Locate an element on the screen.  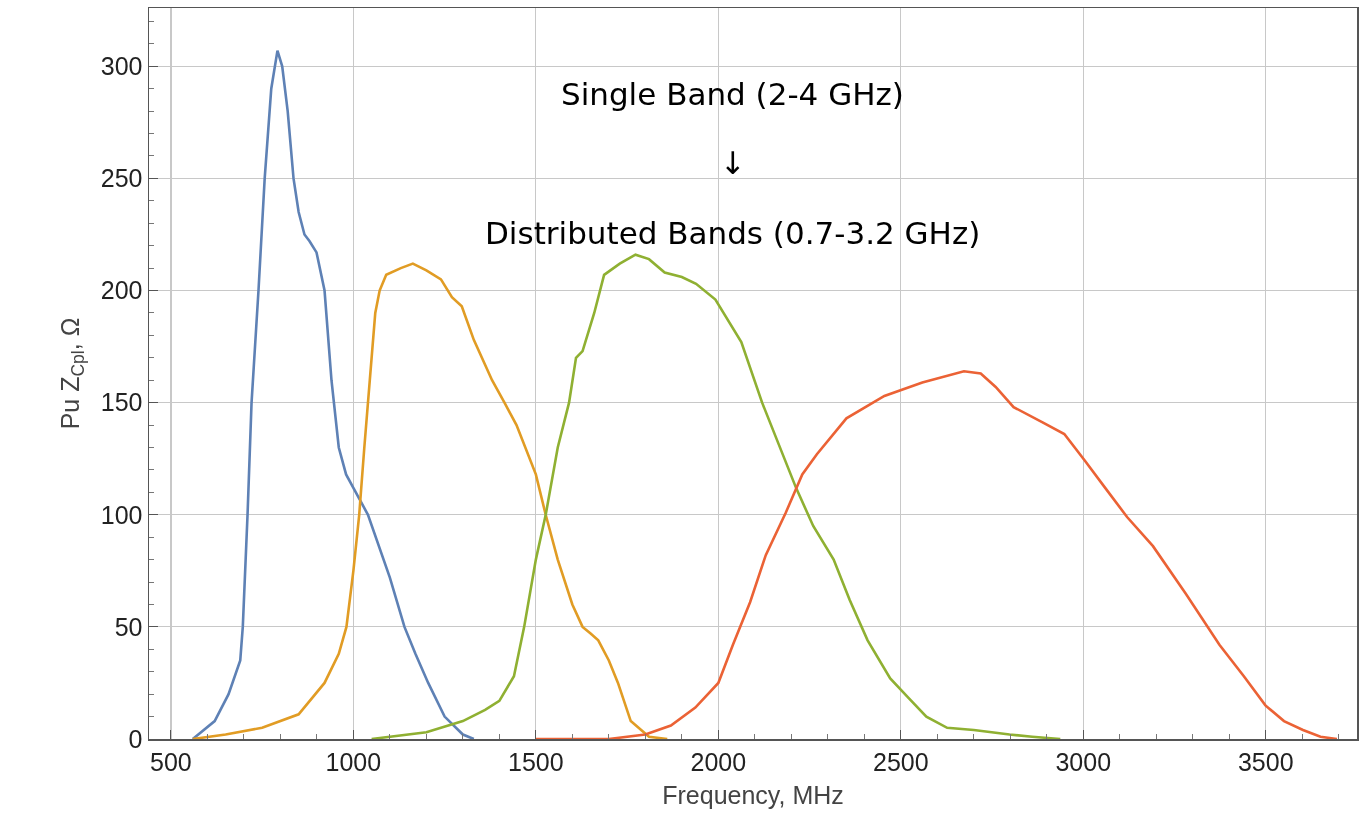
x-tick-label: 1500 is located at coordinates (536, 761).